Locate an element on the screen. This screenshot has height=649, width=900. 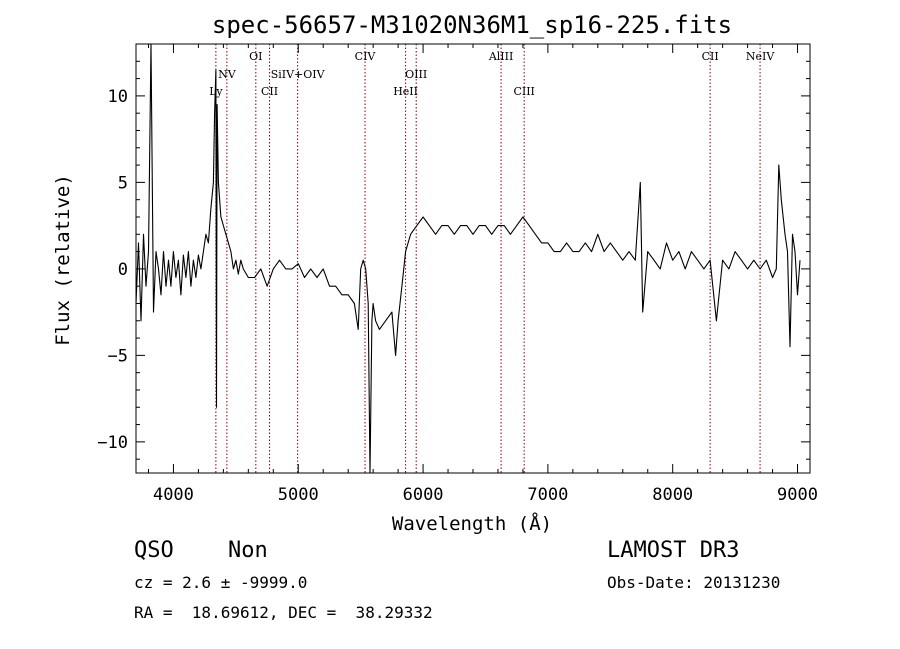
line-label-11: NeIV is located at coordinates (760, 56).